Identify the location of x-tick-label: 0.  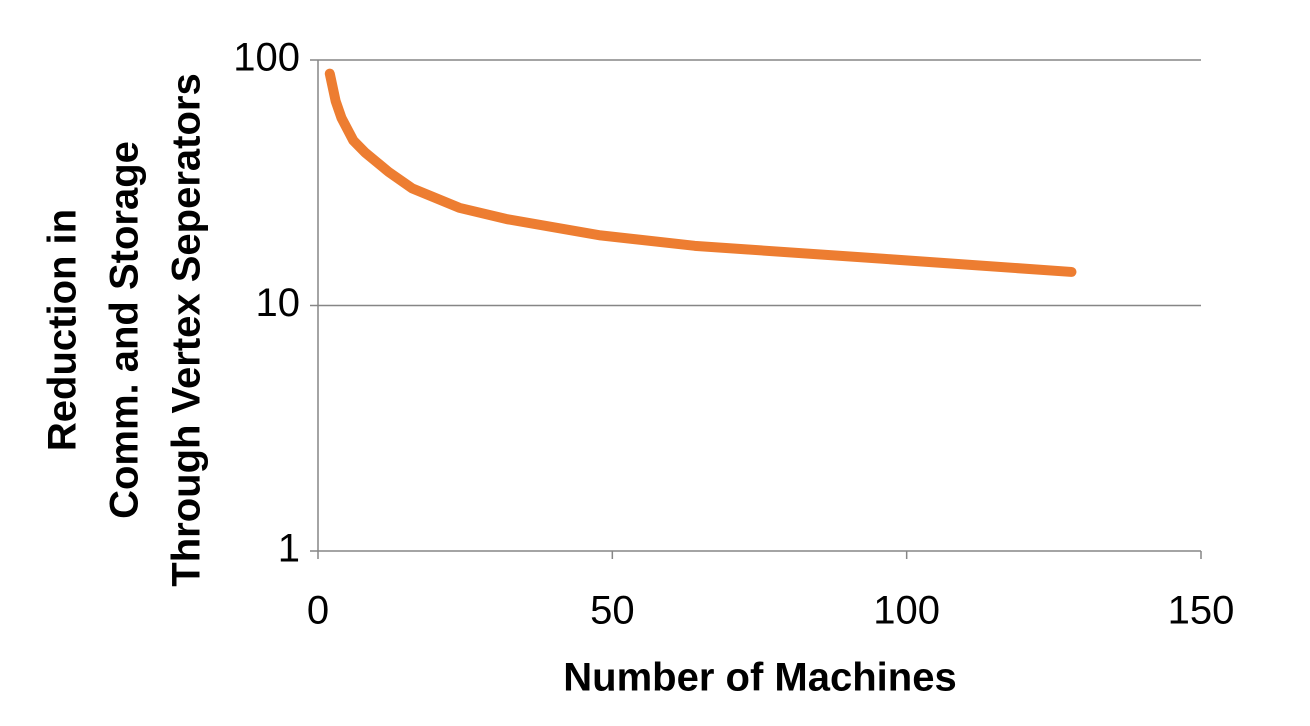
(318, 611).